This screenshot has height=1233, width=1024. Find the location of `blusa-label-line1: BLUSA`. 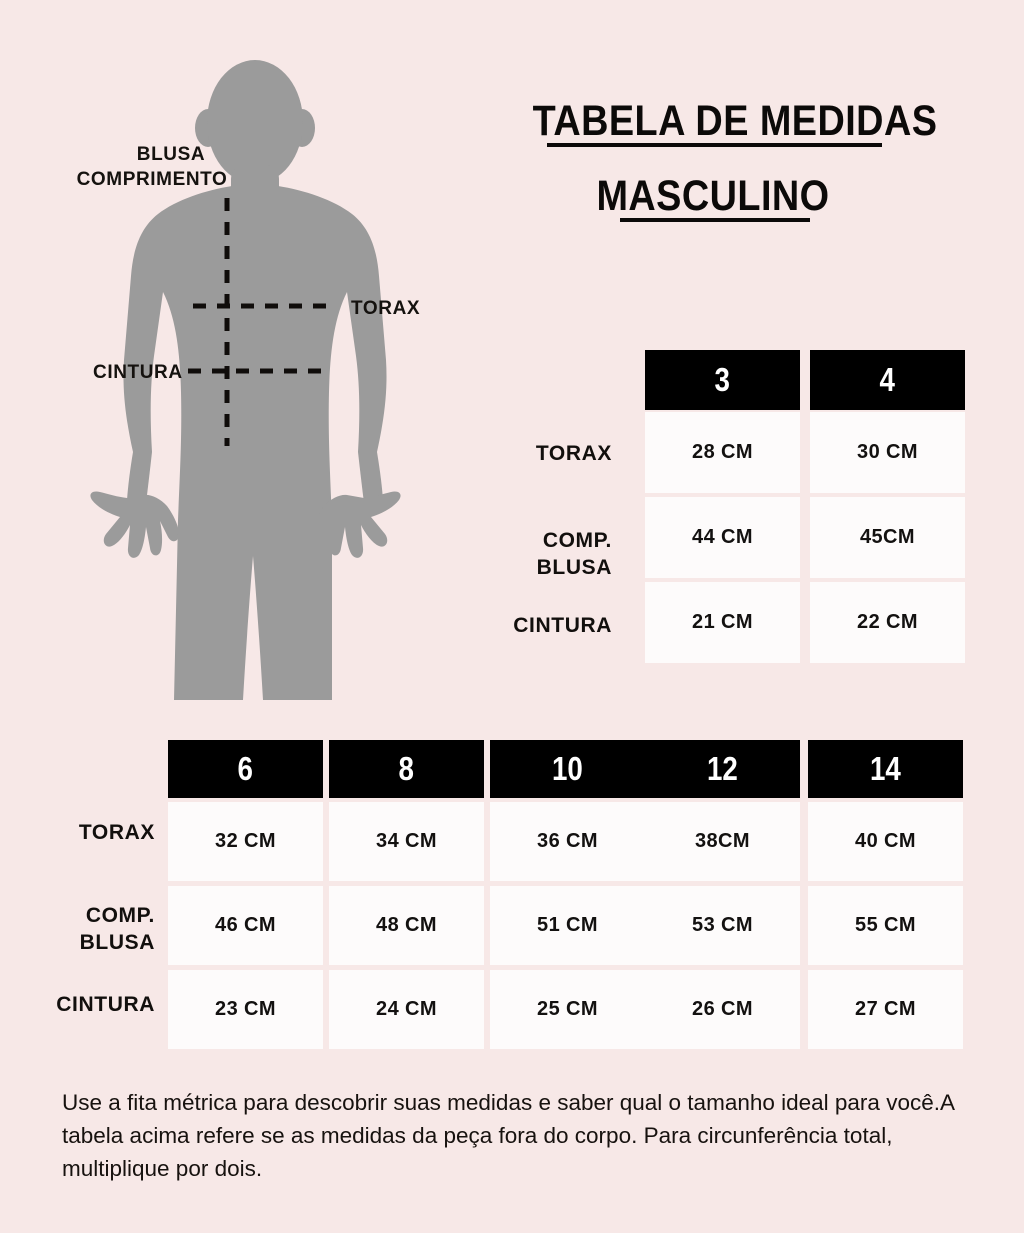

blusa-label-line1: BLUSA is located at coordinates (171, 154).